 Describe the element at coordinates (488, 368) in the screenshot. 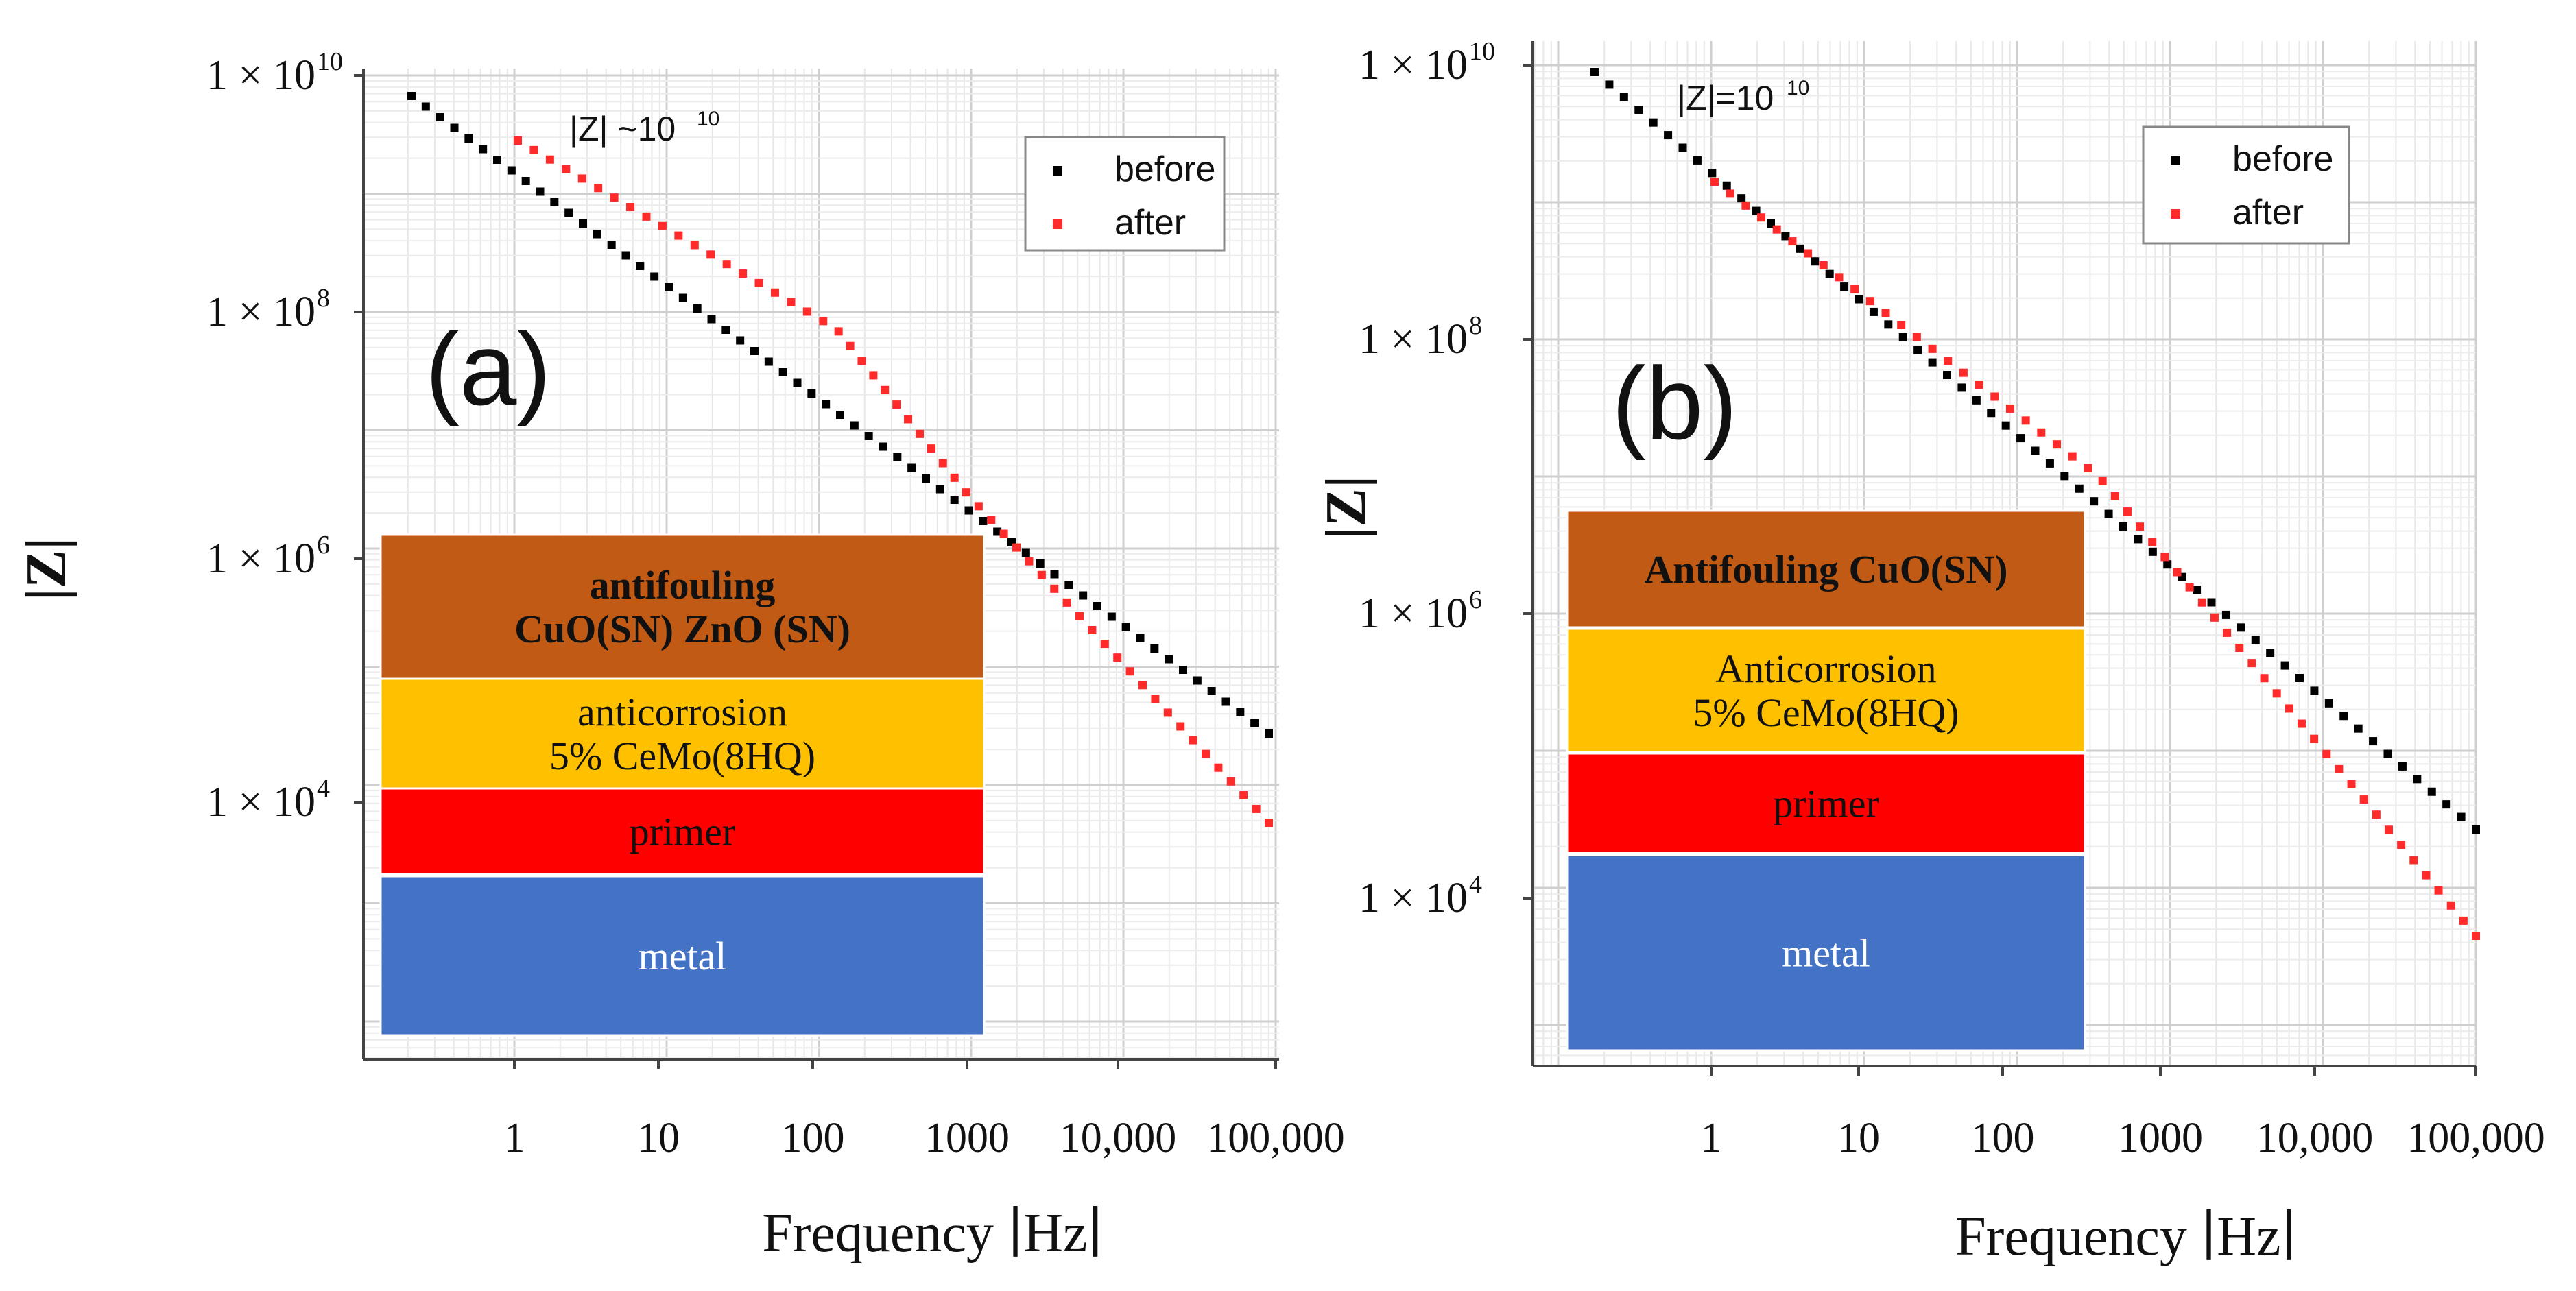

I see `panel-label: (a)` at that location.